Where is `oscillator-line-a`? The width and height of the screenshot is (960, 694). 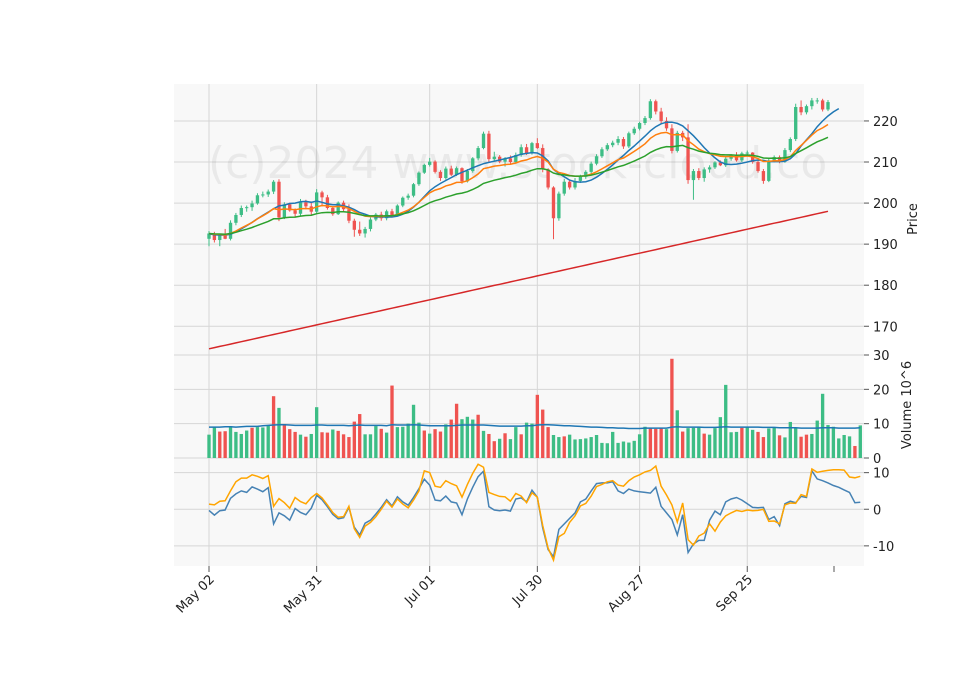
oscillator-line-a is located at coordinates (534, 513).